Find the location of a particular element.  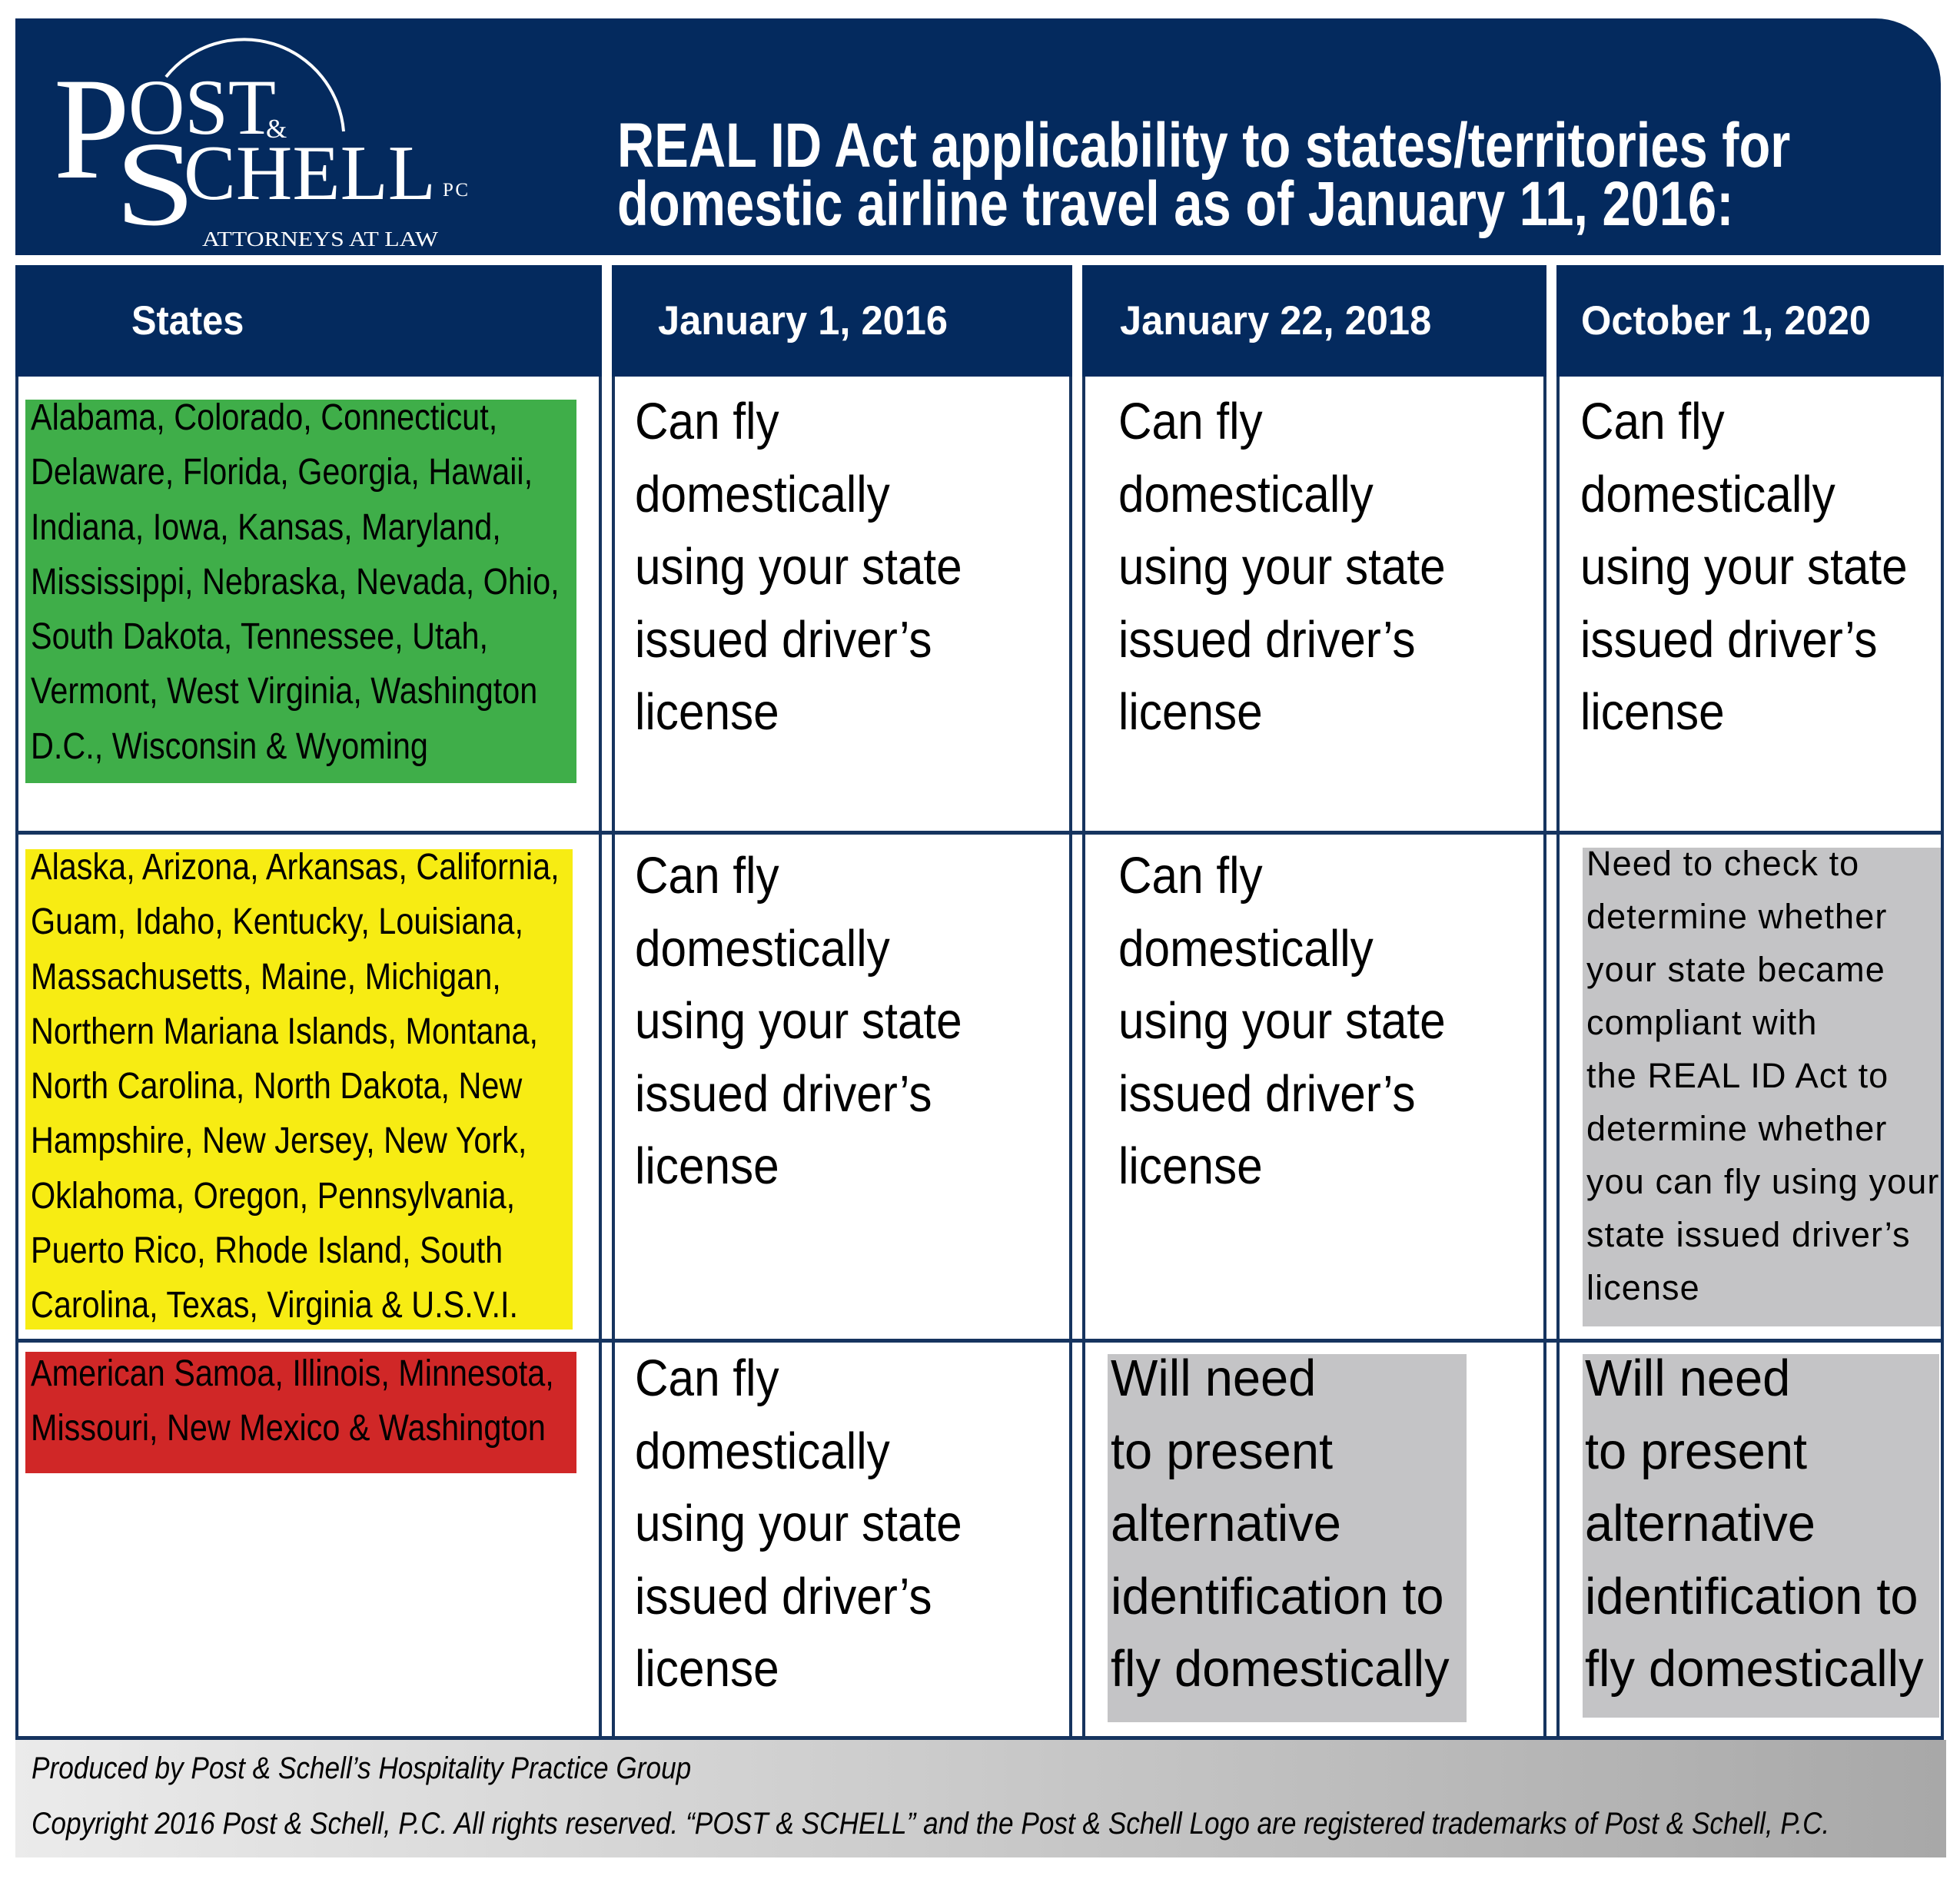

svg-text: OST is located at coordinates (202, 107).